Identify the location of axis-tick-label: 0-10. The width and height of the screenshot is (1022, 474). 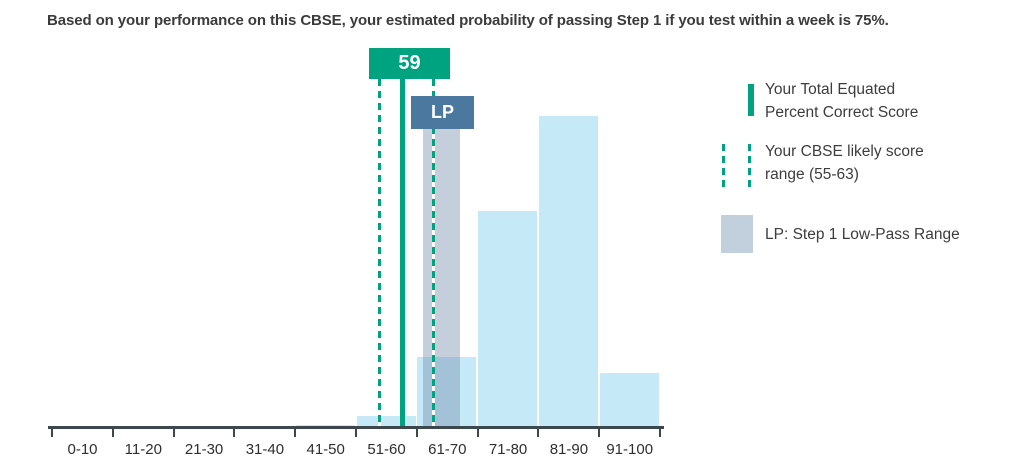
(82, 449).